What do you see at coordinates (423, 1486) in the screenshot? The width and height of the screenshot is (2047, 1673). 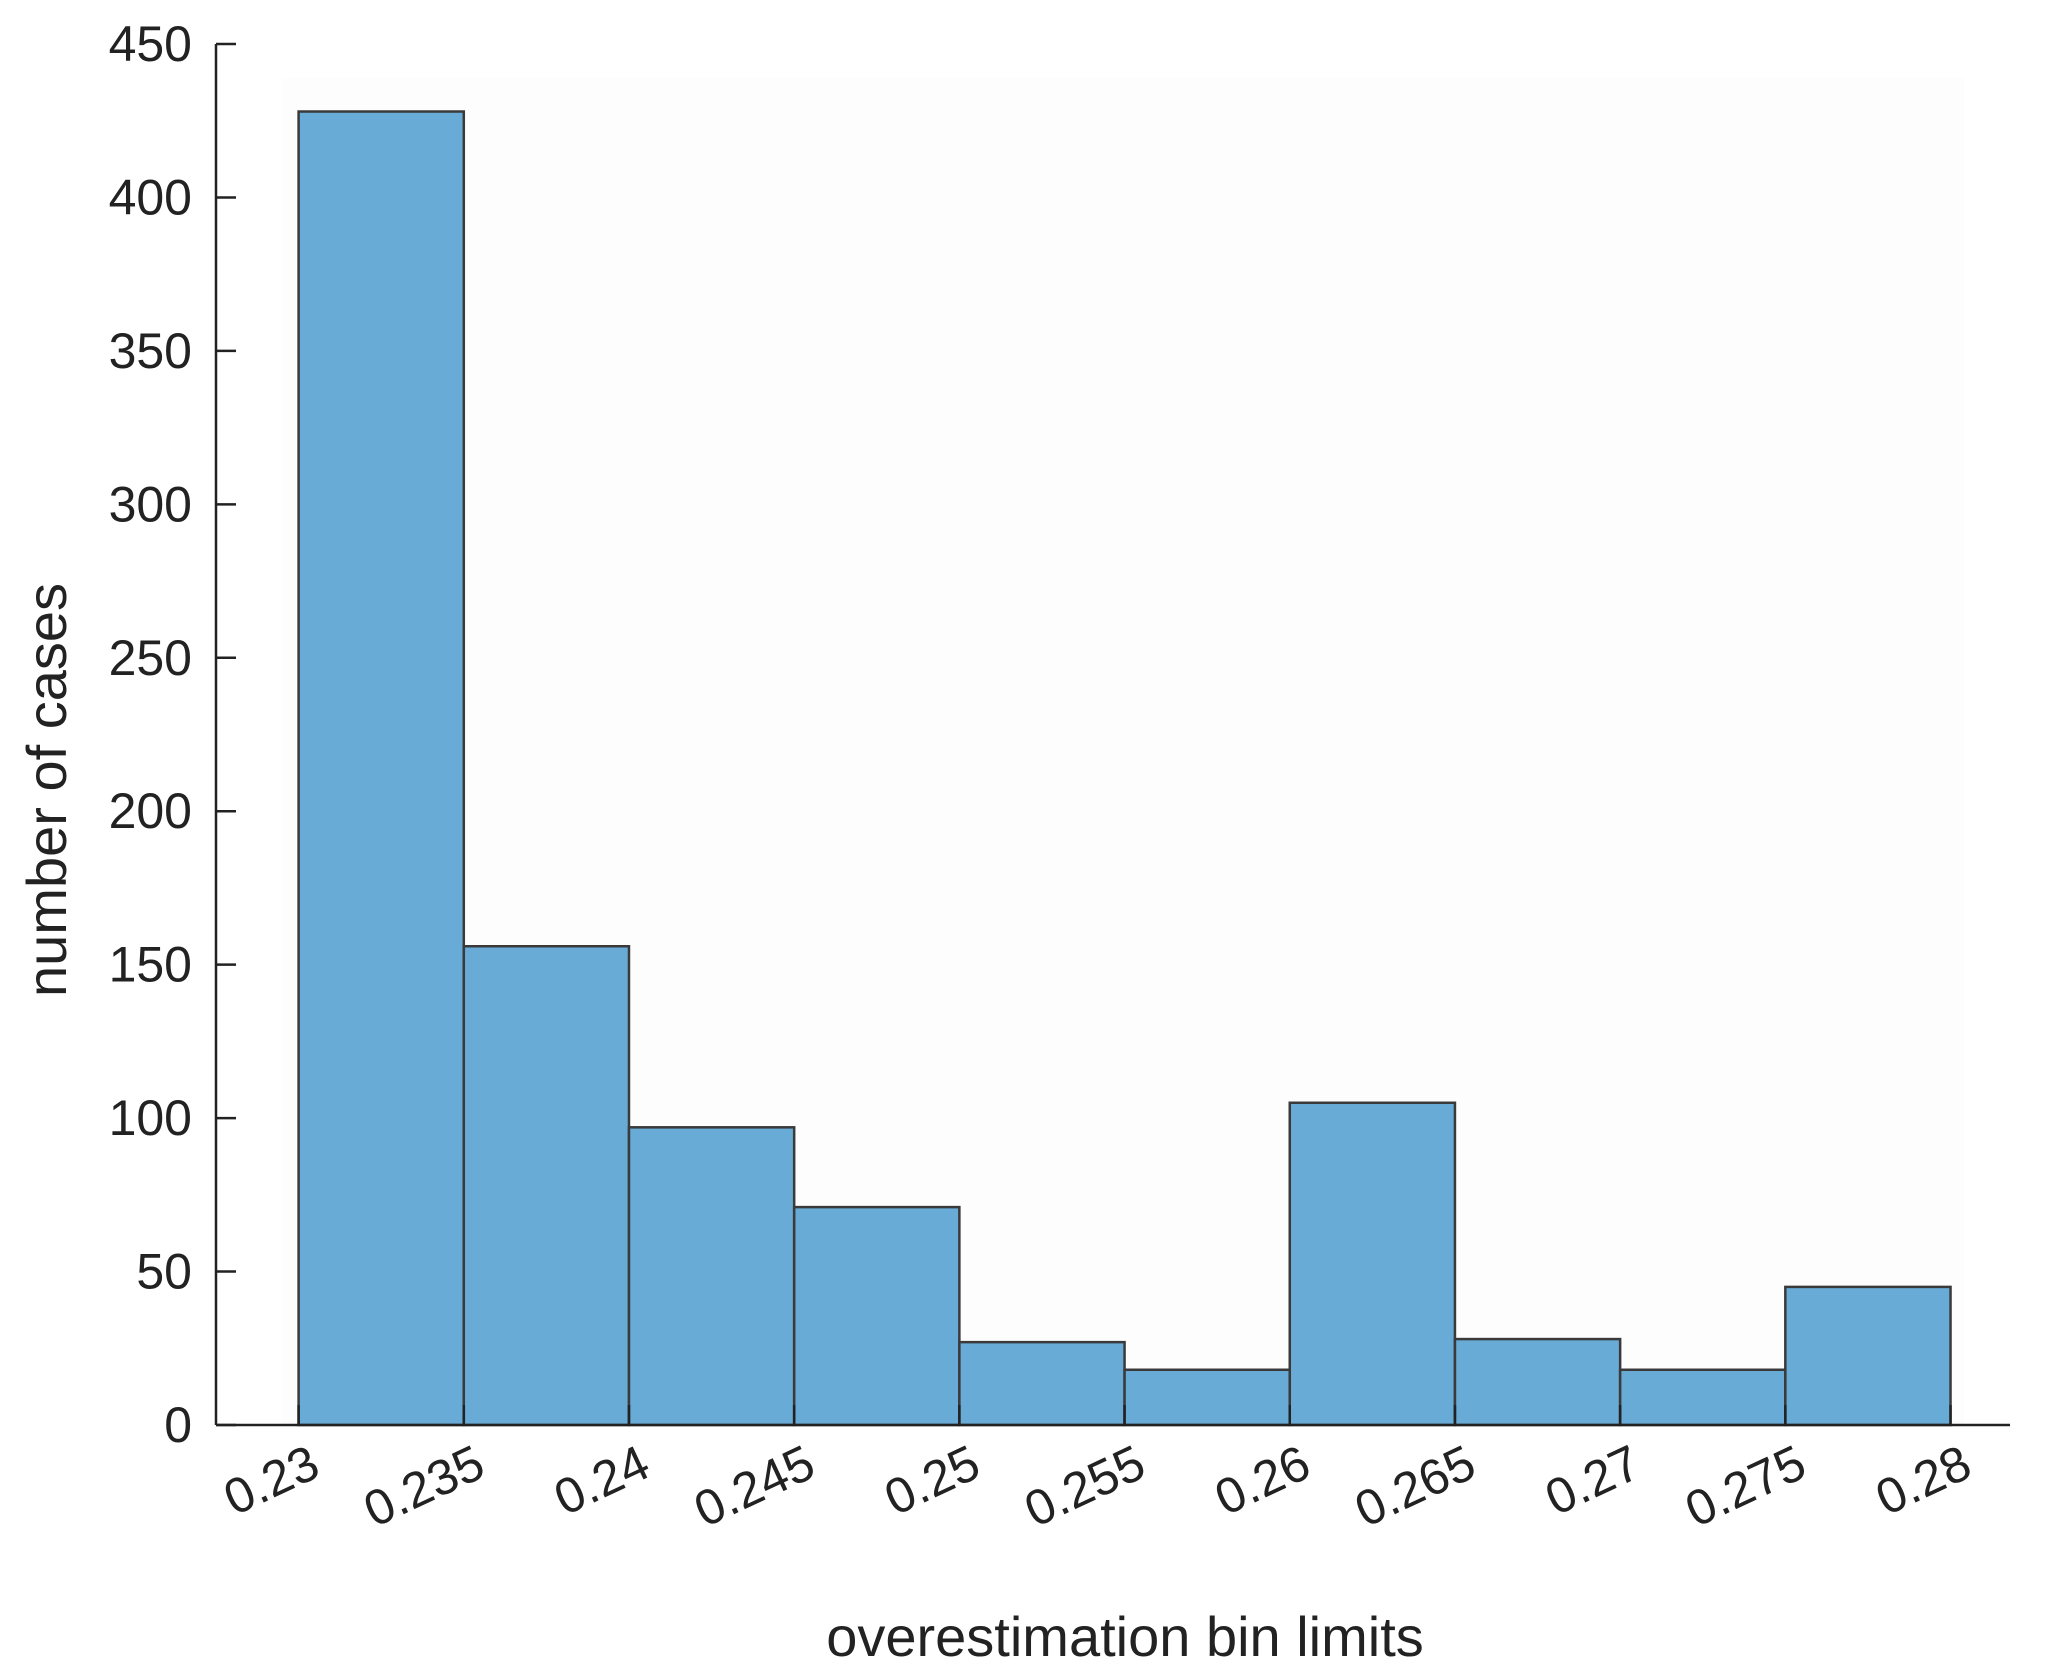 I see `x-tick-label: 0.235` at bounding box center [423, 1486].